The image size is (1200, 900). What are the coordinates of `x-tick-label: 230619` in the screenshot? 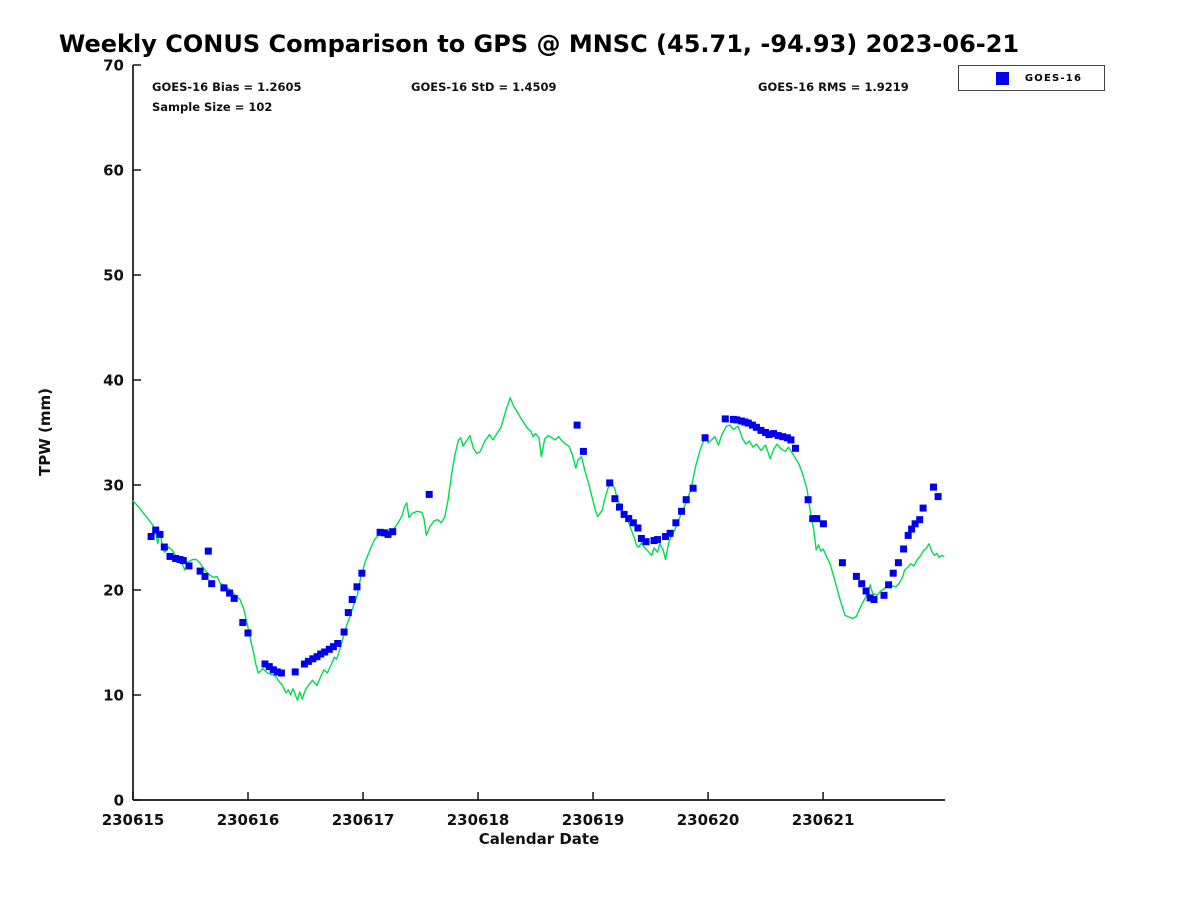 It's located at (593, 820).